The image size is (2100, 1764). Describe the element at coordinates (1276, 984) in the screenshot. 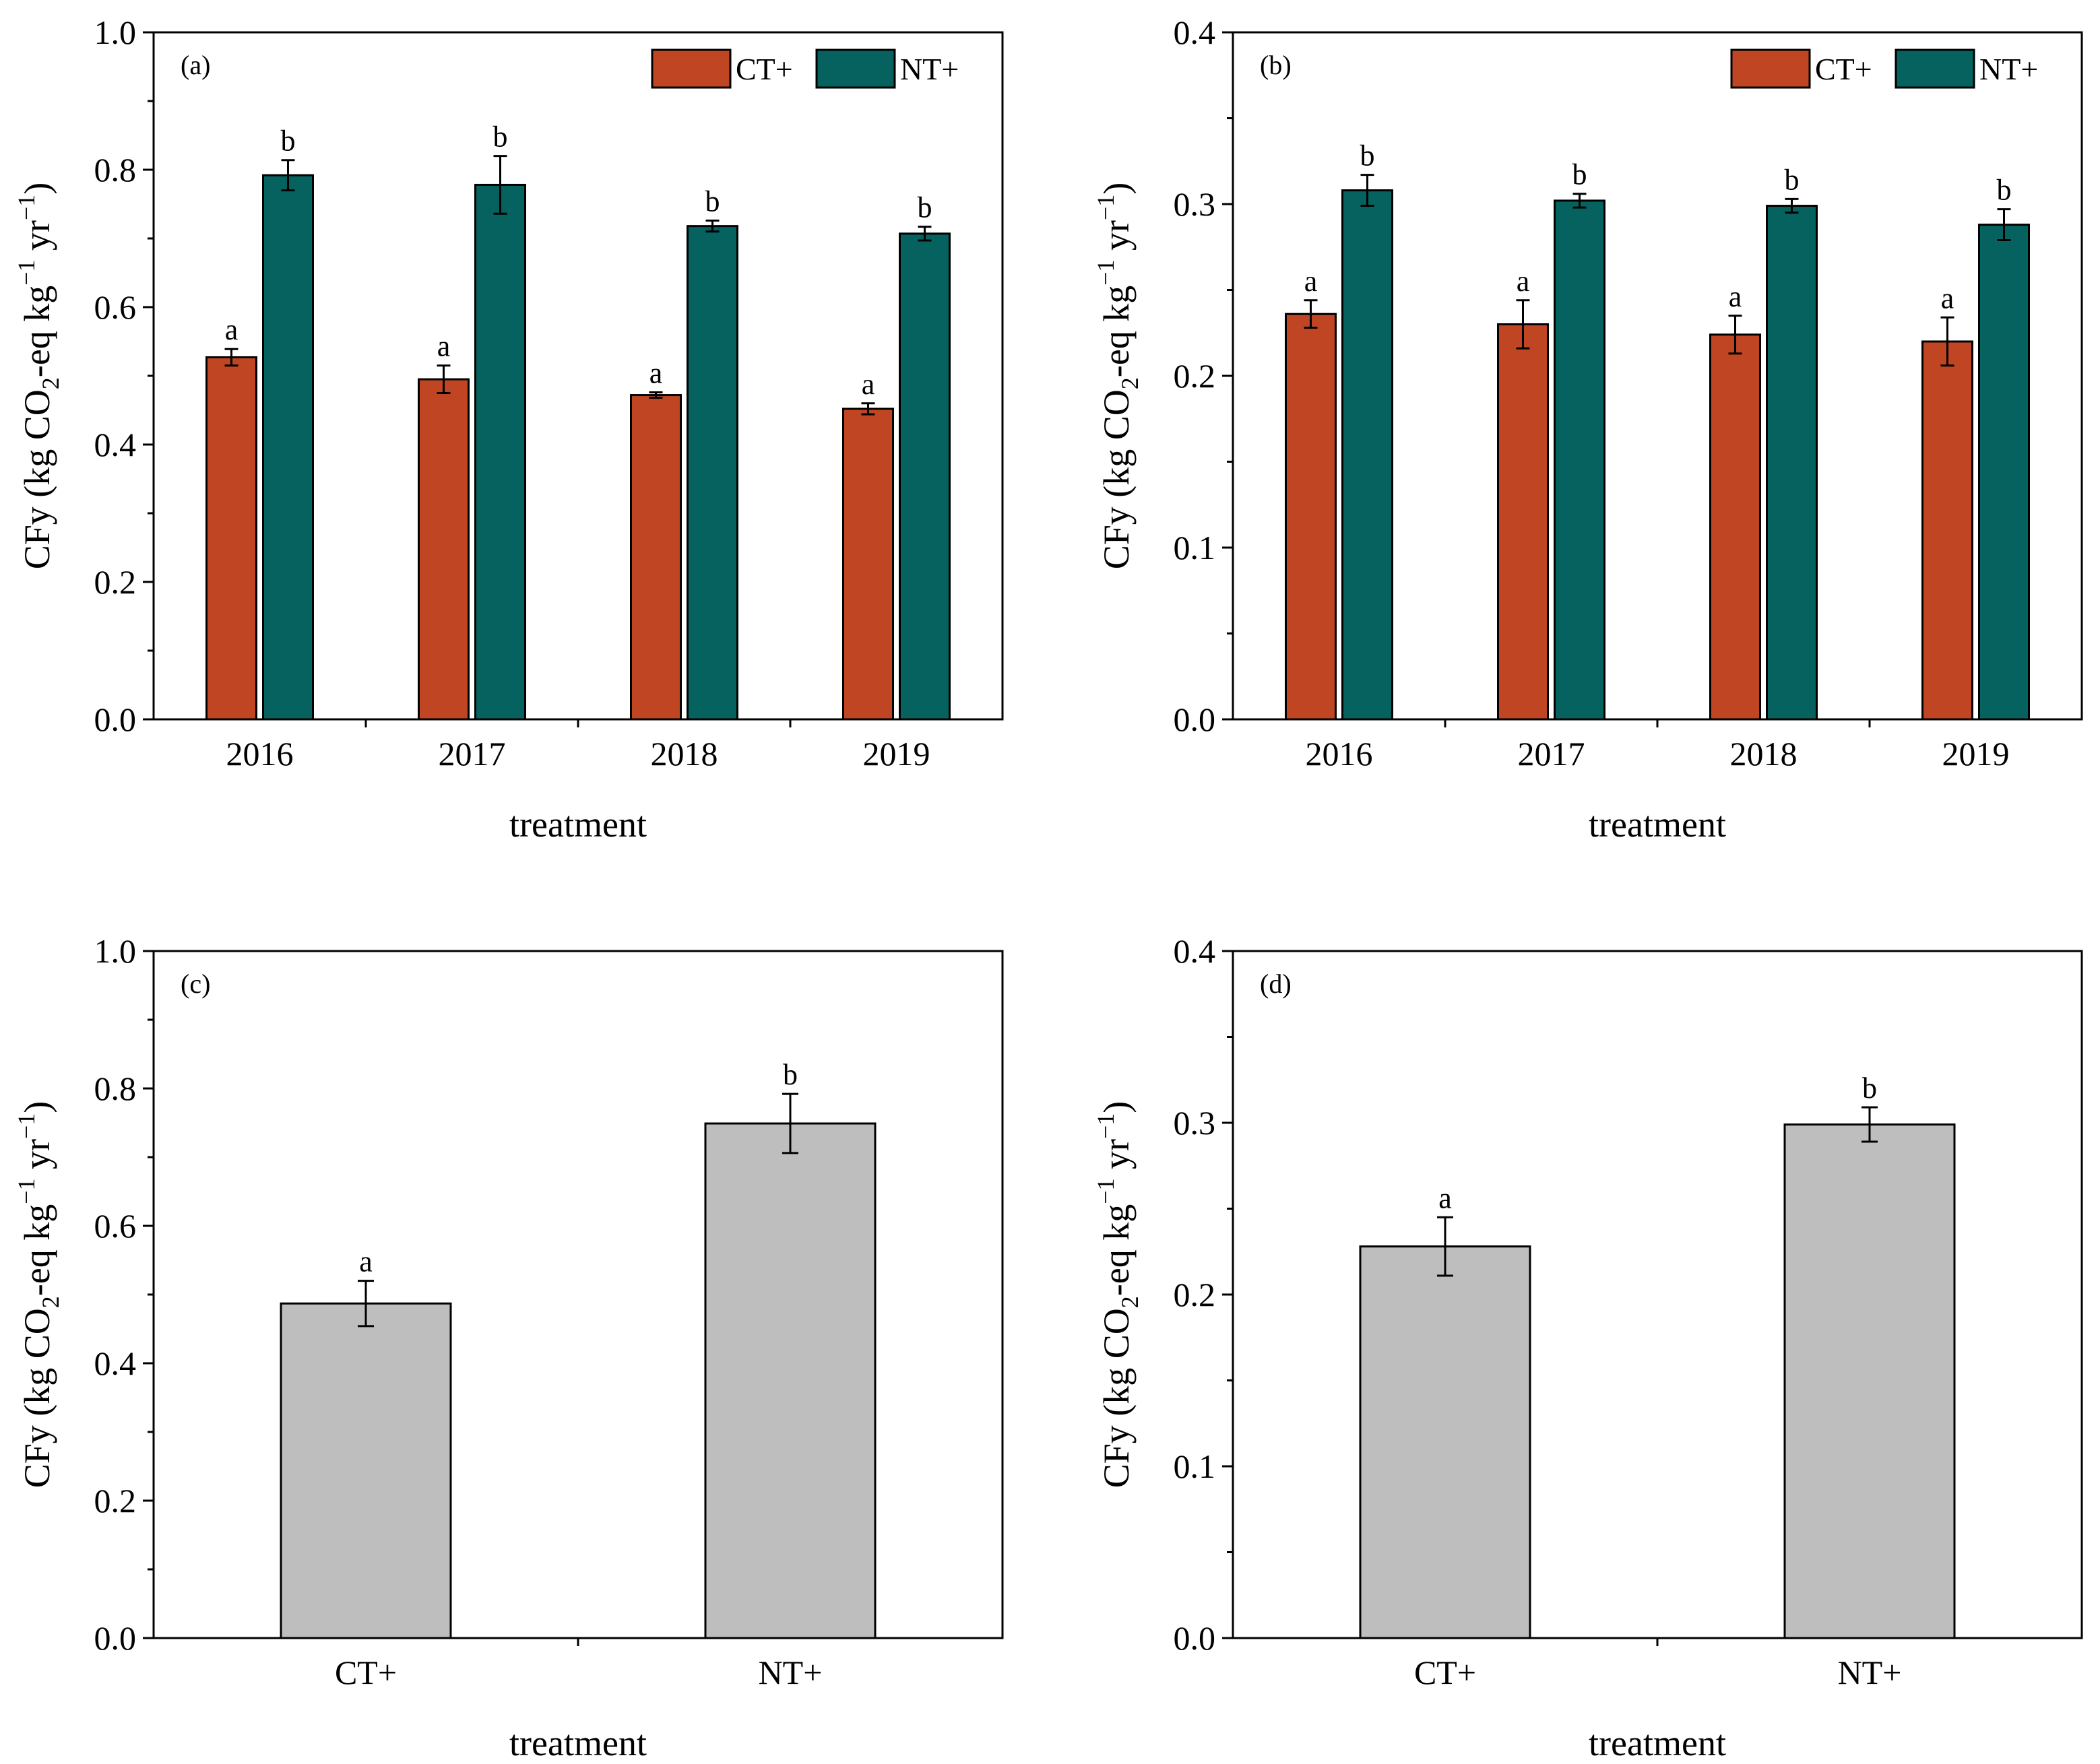

I see `panel-label: (d)` at that location.